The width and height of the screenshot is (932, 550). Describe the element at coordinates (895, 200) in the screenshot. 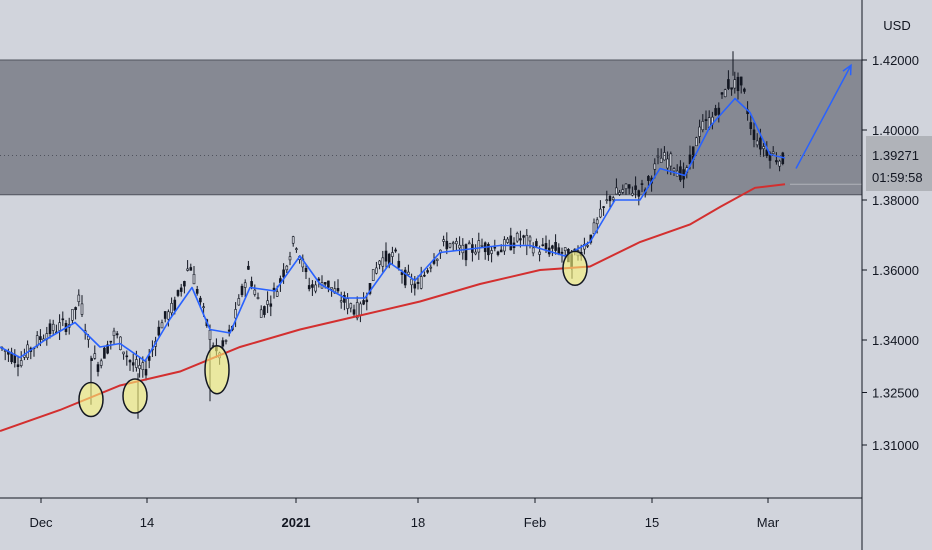

I see `y-tick-label: 1.38000` at that location.